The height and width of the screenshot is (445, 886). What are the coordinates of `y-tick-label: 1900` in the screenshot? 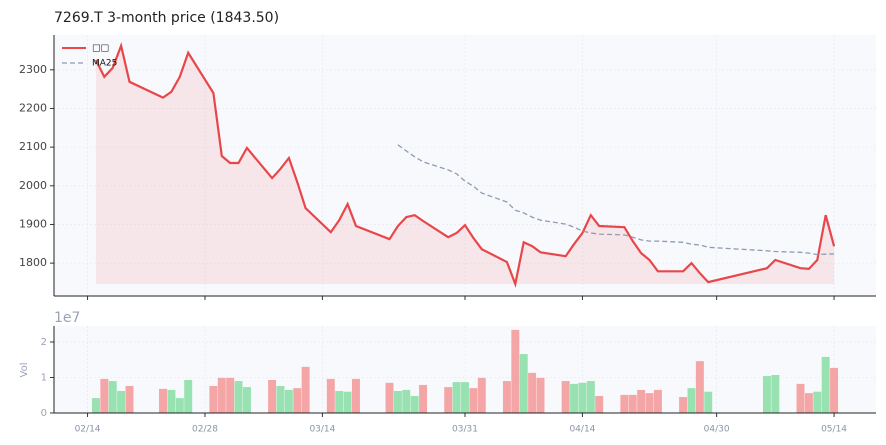 It's located at (33, 223).